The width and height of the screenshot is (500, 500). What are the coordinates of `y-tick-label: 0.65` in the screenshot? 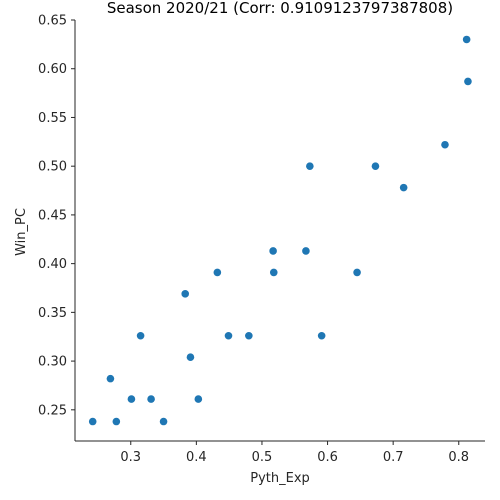 It's located at (52, 21).